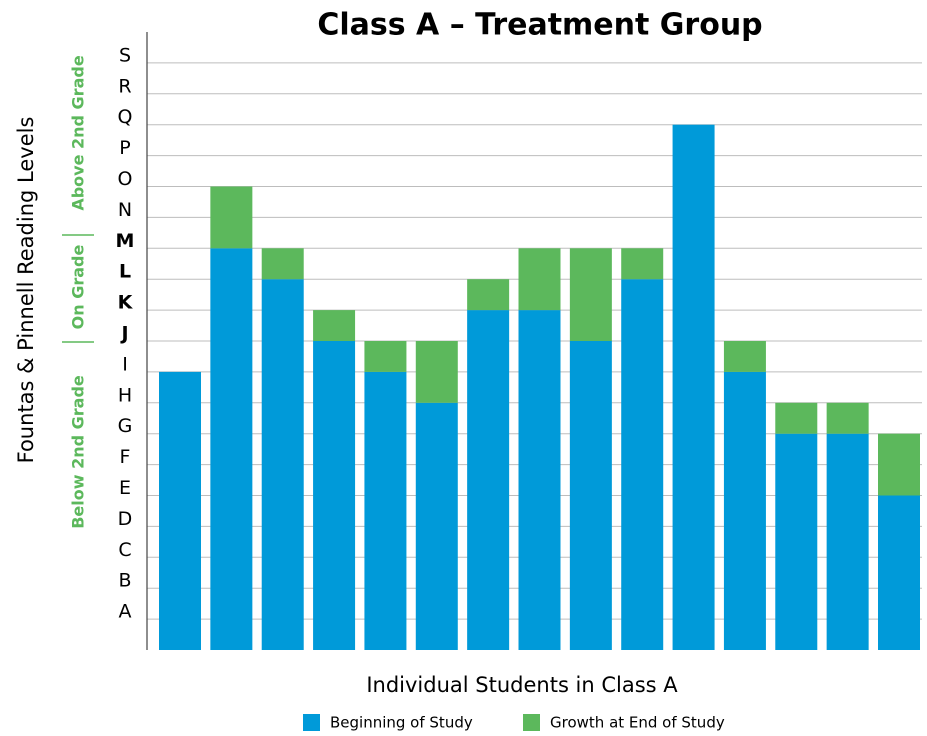 The image size is (927, 736). I want to click on y-tick-label: G, so click(125, 426).